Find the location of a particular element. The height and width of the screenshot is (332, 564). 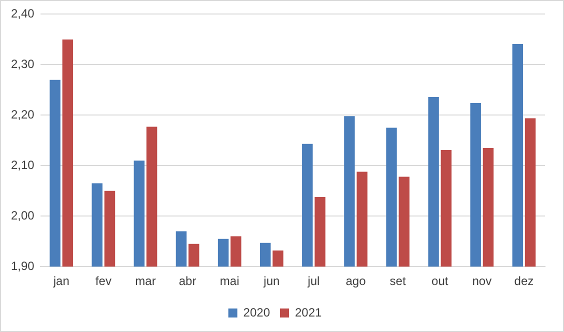

x-tick-label: jan is located at coordinates (61, 281).